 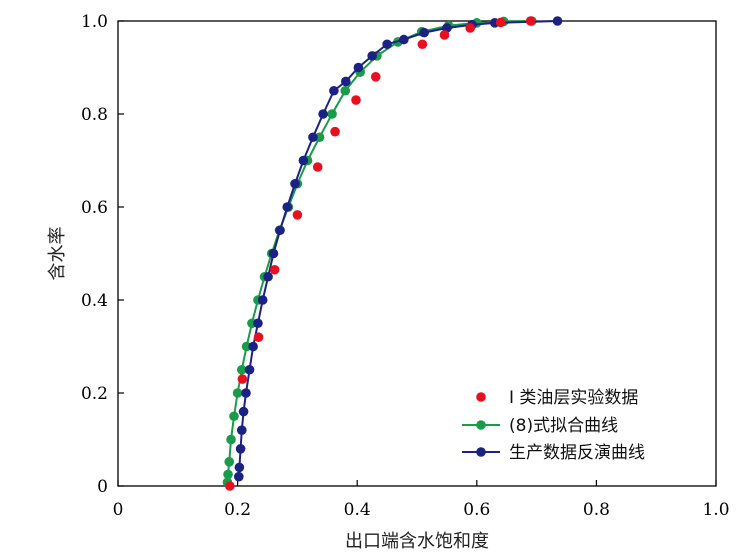 What do you see at coordinates (596, 510) in the screenshot?
I see `x-tick-label: 0.8` at bounding box center [596, 510].